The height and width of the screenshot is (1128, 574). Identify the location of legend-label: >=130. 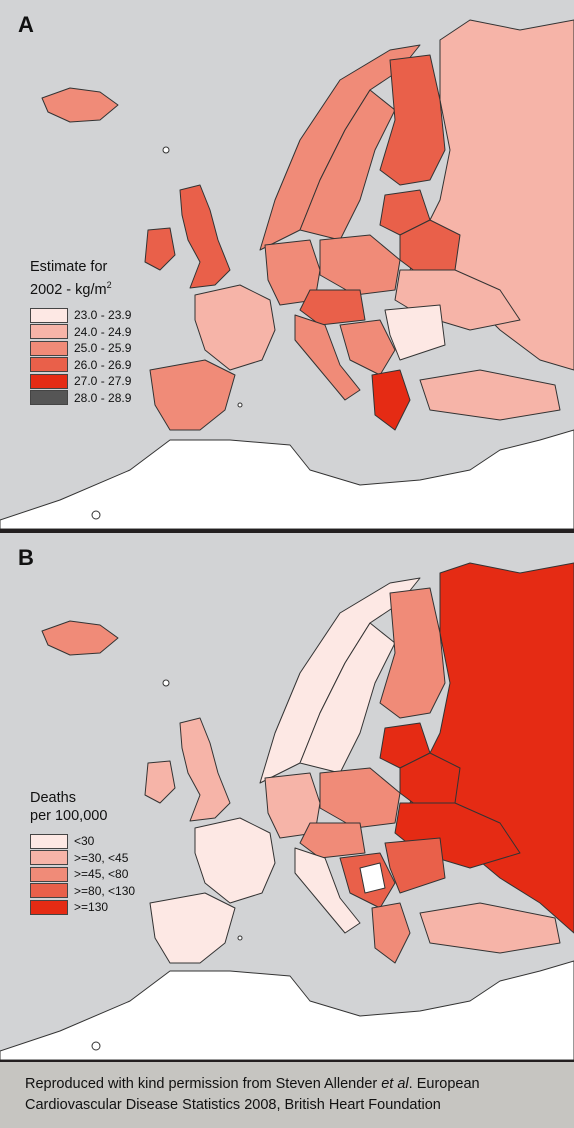
(91, 907).